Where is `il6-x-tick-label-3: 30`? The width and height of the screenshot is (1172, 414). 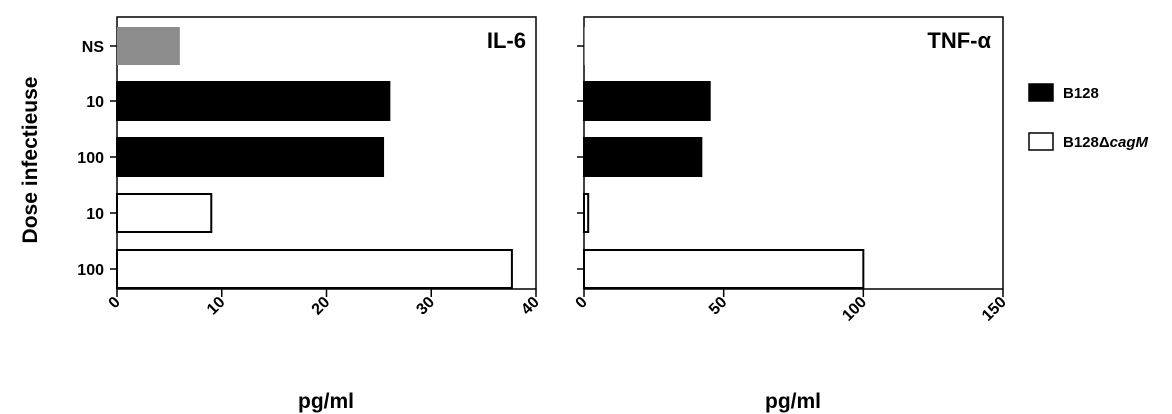 il6-x-tick-label-3: 30 is located at coordinates (425, 306).